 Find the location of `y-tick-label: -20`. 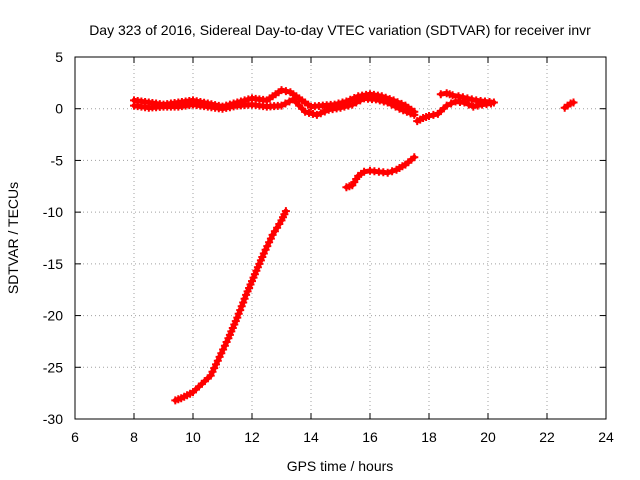

y-tick-label: -20 is located at coordinates (53, 316).